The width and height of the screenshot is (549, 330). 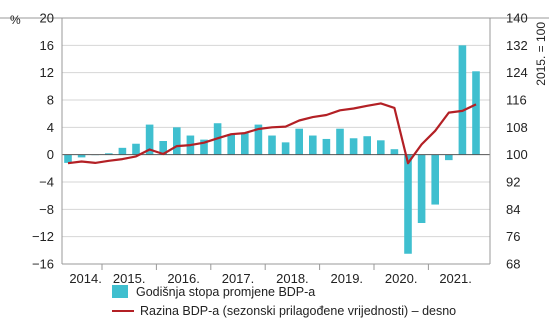 What do you see at coordinates (43, 264) in the screenshot?
I see `left-tick-label: −16` at bounding box center [43, 264].